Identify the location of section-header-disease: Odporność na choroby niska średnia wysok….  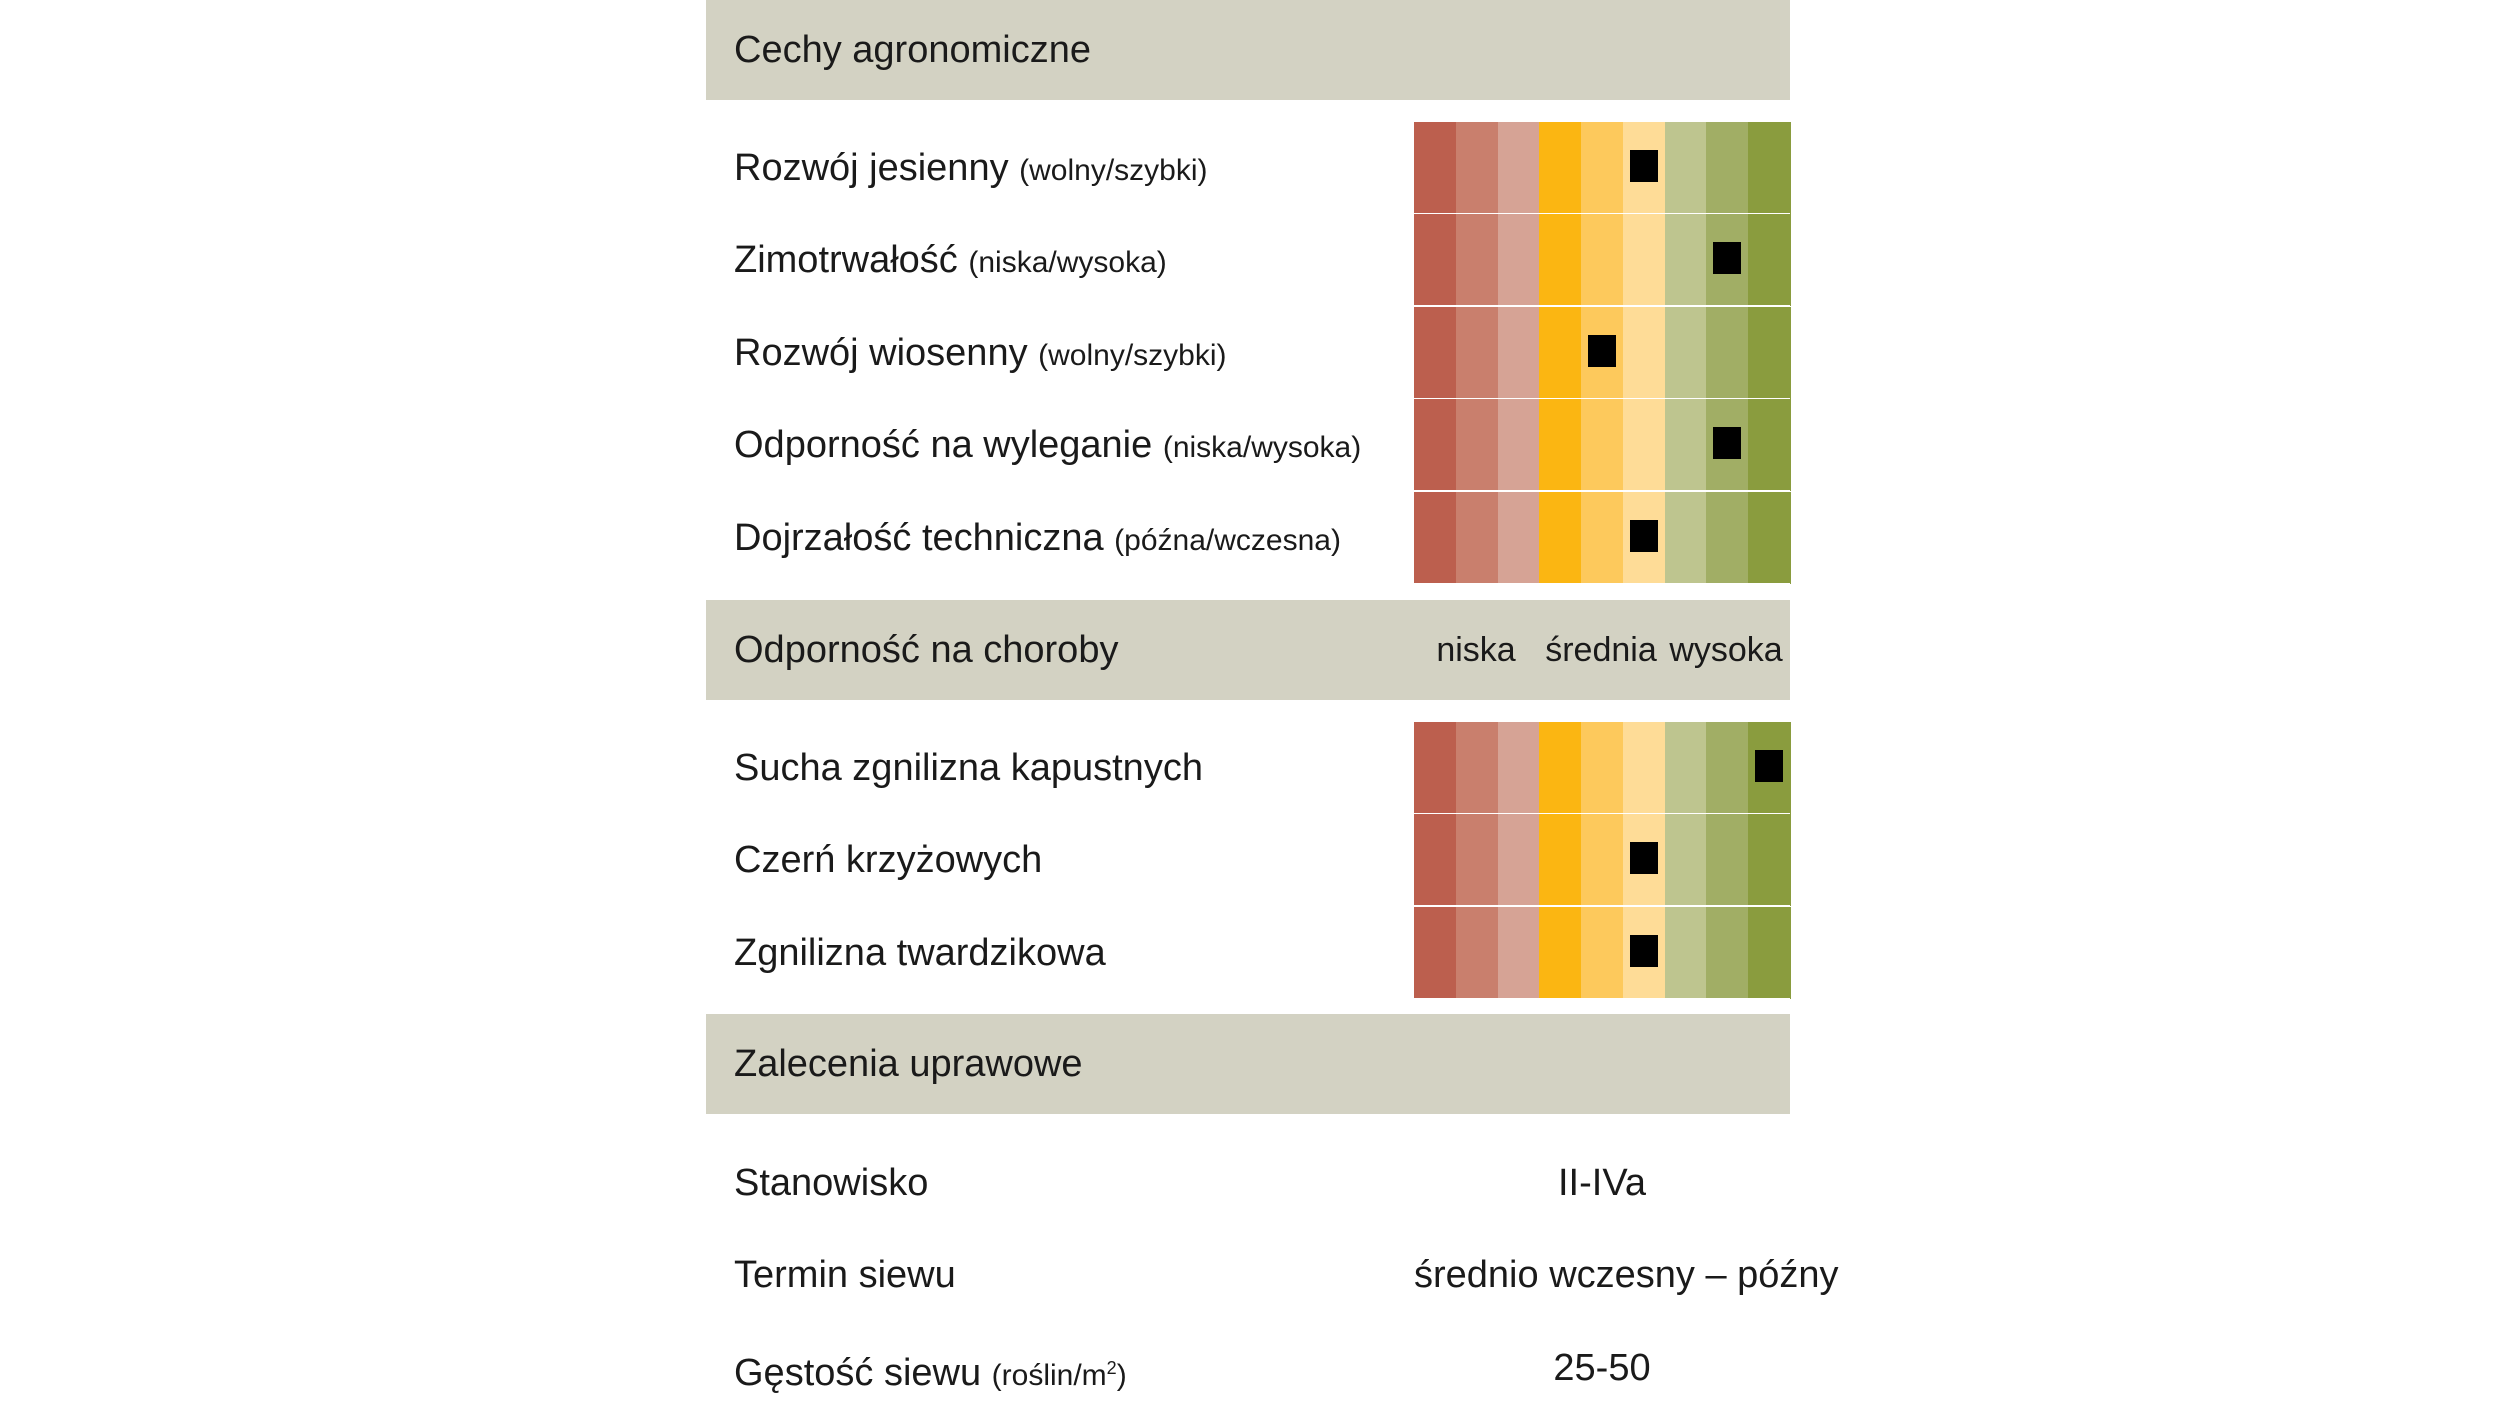
(1248, 650).